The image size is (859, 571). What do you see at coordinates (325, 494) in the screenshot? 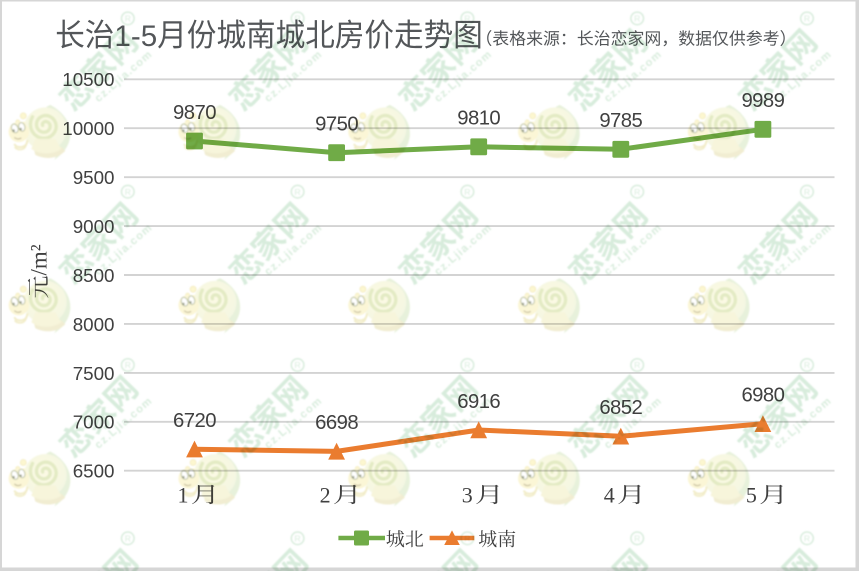
I see `svg-text: 2` at bounding box center [325, 494].